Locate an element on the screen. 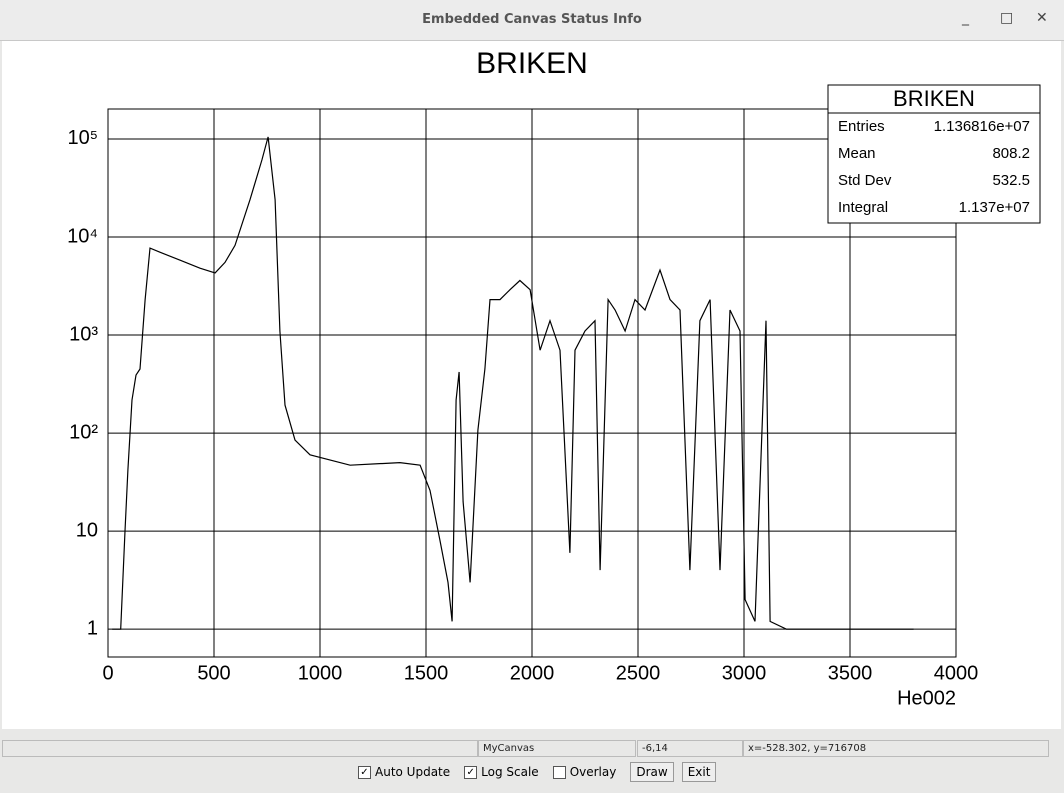 This screenshot has height=793, width=1064. stats-box is located at coordinates (934, 154).